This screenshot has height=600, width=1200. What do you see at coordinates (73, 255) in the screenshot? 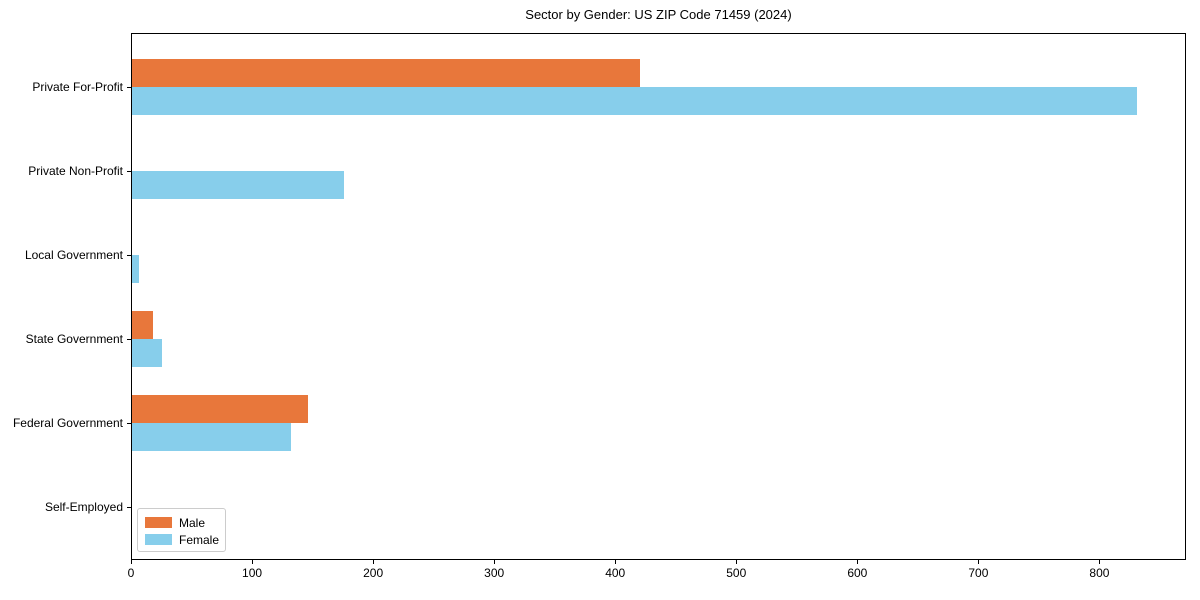
I see `category-label: Local Government` at bounding box center [73, 255].